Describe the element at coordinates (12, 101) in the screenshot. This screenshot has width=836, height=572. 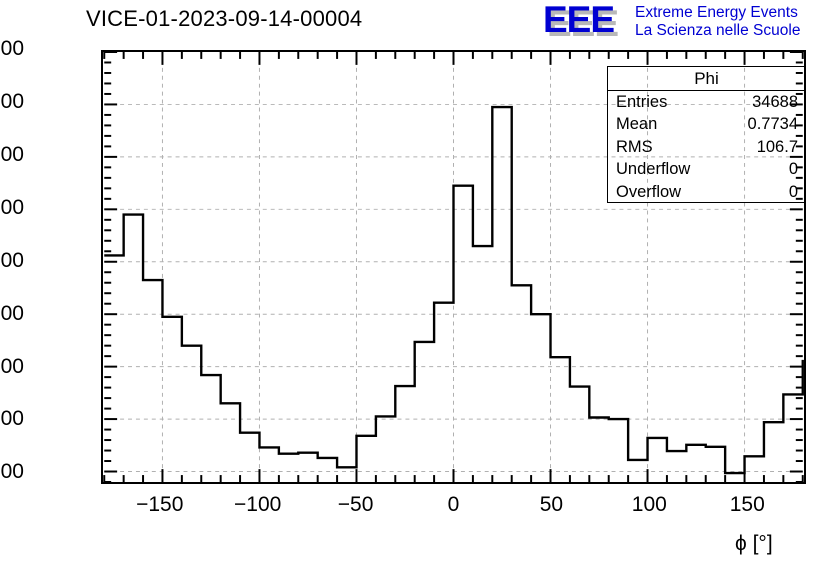
I see `y-tick-label: 1200` at that location.